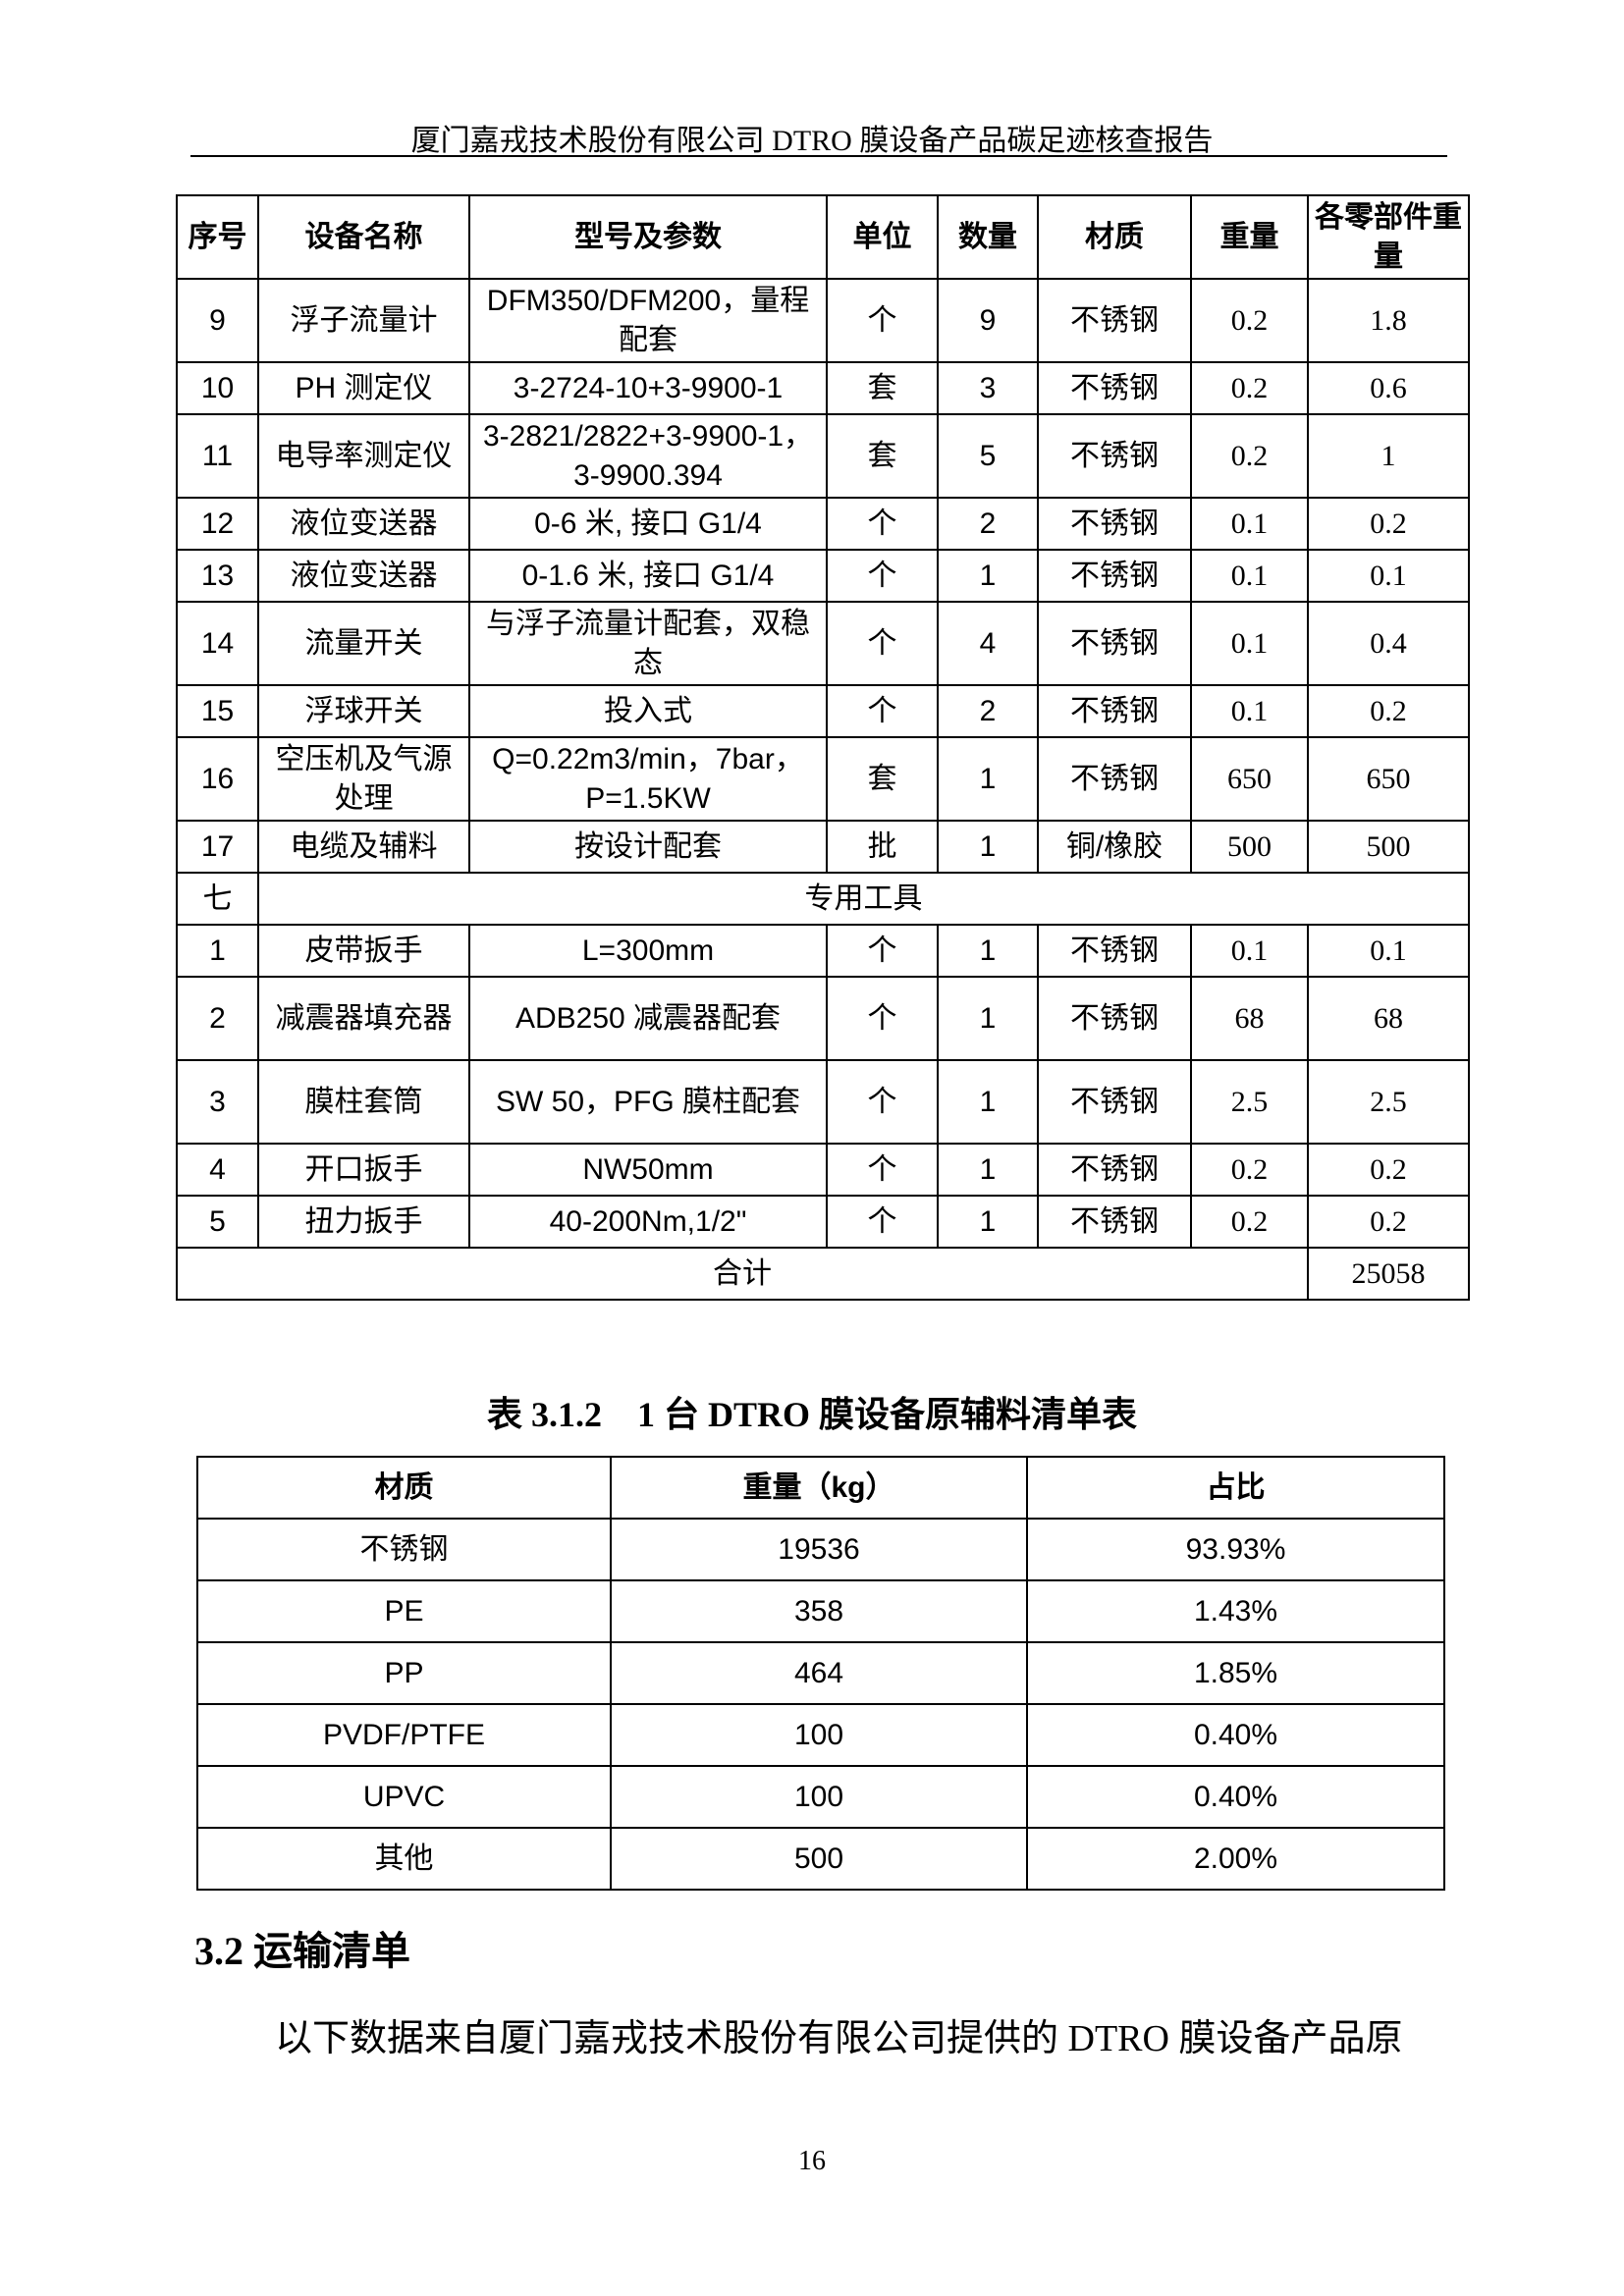 The height and width of the screenshot is (2296, 1624). I want to click on section-heading: 3.2 运输清单, so click(302, 1951).